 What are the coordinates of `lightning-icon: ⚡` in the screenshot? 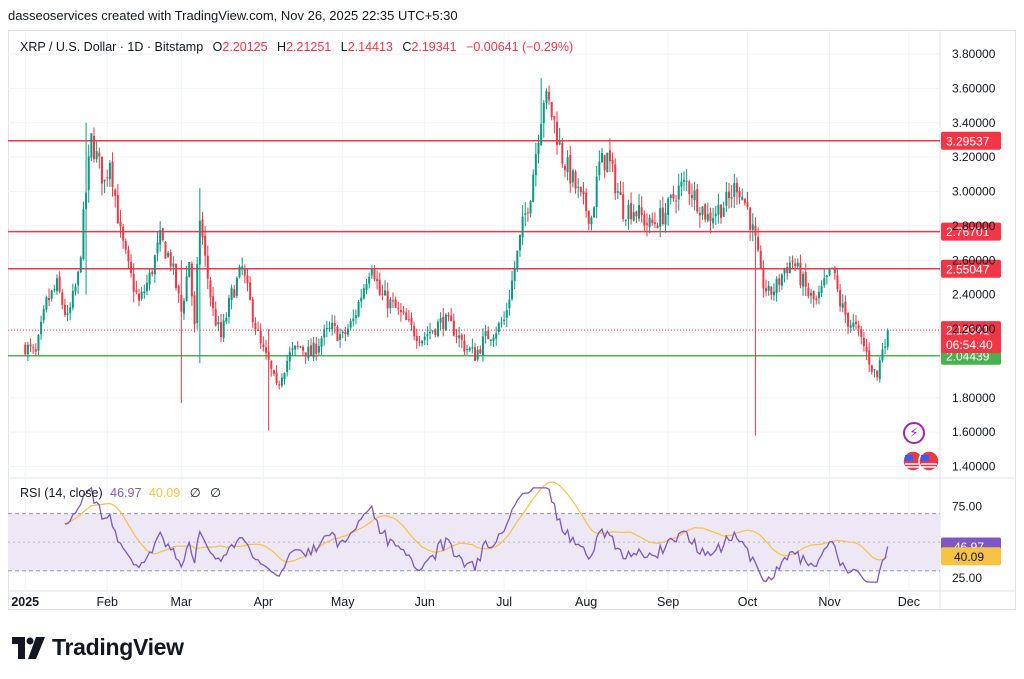 It's located at (914, 433).